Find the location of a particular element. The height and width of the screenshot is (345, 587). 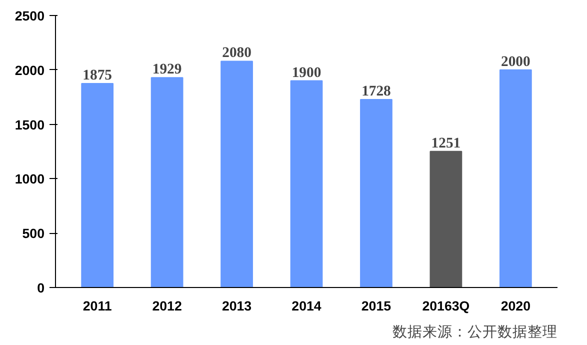

x-tick-label: 2014 is located at coordinates (307, 306).